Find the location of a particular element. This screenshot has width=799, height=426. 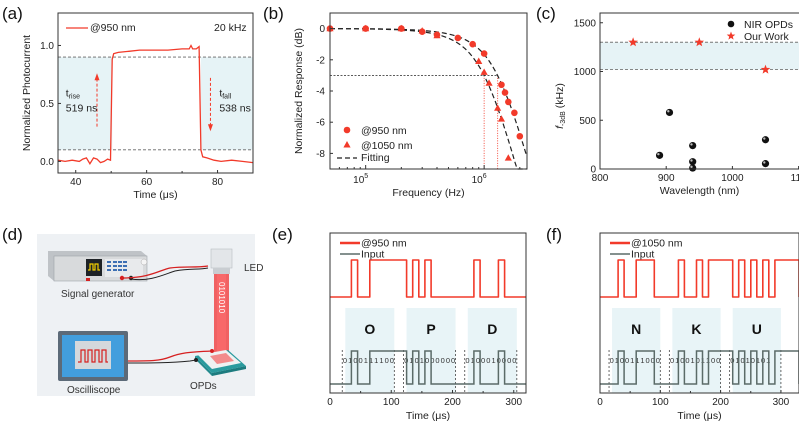

rise-label: trise is located at coordinates (73, 93).